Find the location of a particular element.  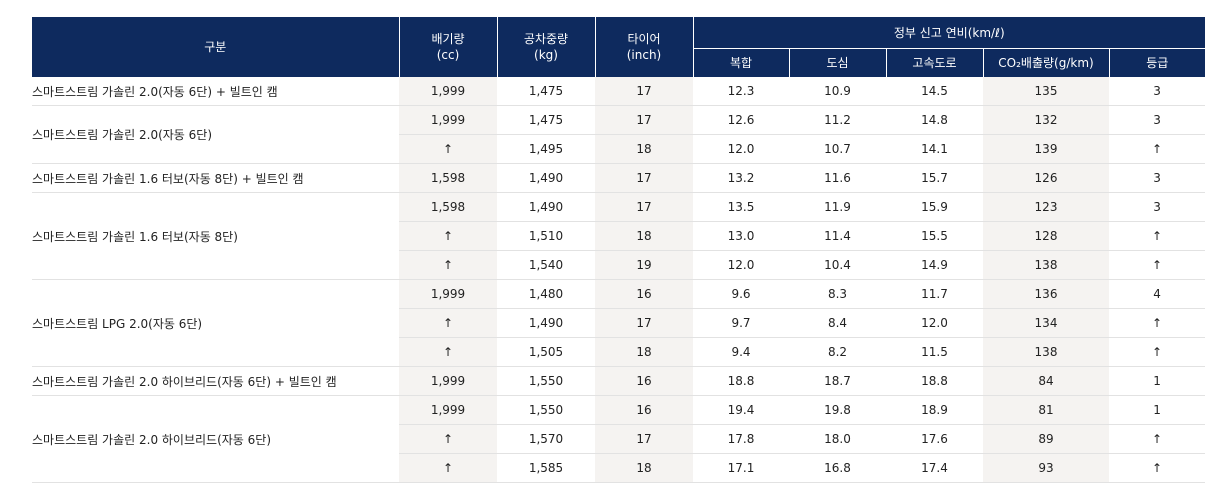

curb-weight-cell: 1,585 is located at coordinates (546, 468).